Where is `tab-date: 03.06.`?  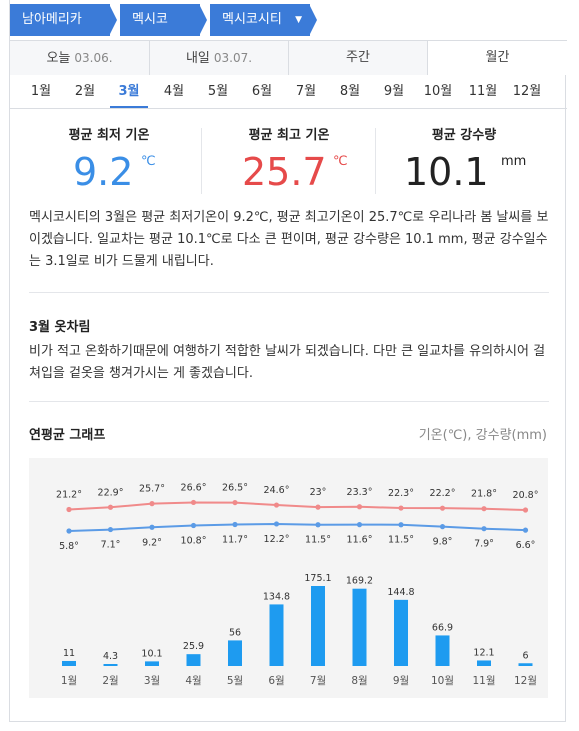
tab-date: 03.06. is located at coordinates (93, 58).